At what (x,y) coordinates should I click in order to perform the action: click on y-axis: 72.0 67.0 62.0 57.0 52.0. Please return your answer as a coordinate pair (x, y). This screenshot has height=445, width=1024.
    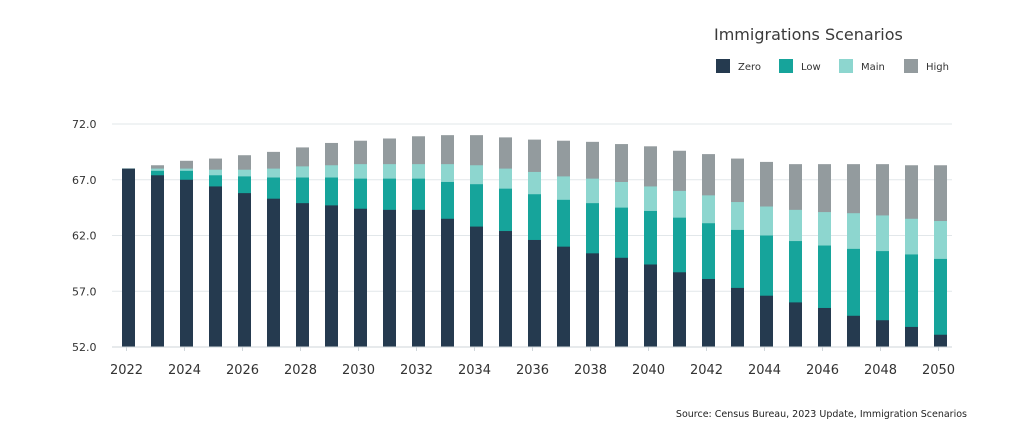
    Looking at the image, I should click on (84, 236).